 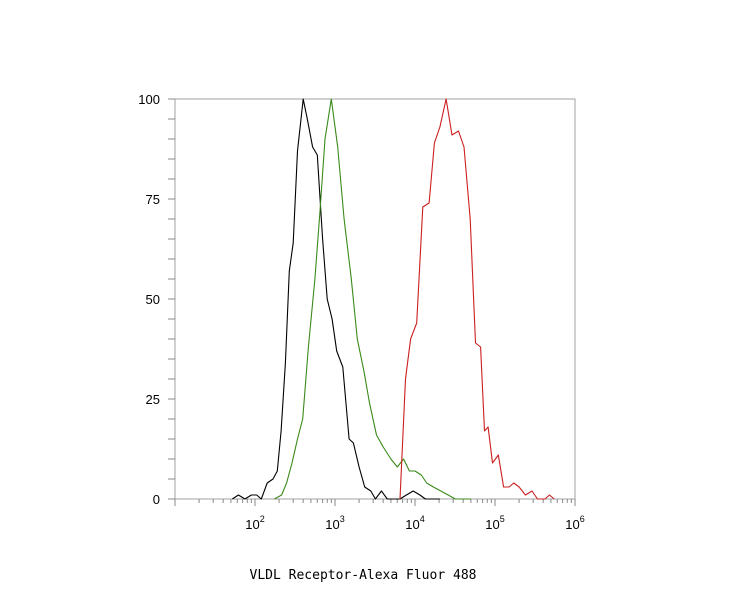 What do you see at coordinates (156, 499) in the screenshot?
I see `y-tick-label: 0` at bounding box center [156, 499].